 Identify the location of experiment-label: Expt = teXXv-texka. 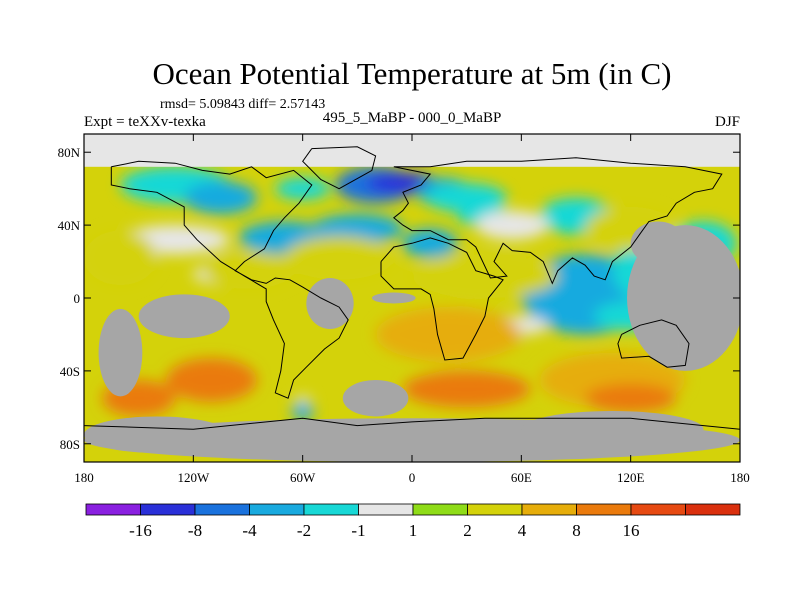
(145, 122).